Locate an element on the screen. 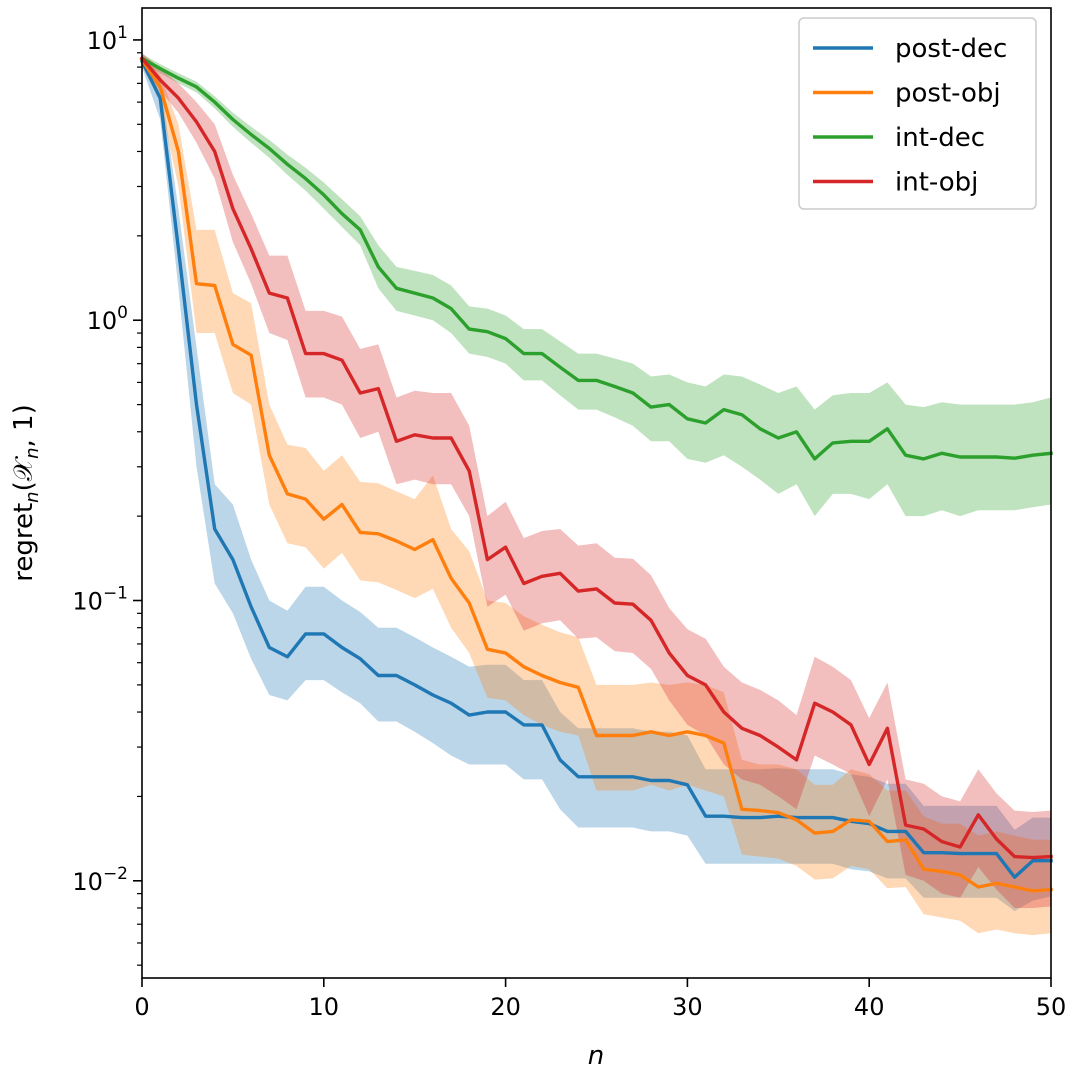 This screenshot has height=1080, width=1080. y-tick-label: 10⁻¹ is located at coordinates (100, 600).